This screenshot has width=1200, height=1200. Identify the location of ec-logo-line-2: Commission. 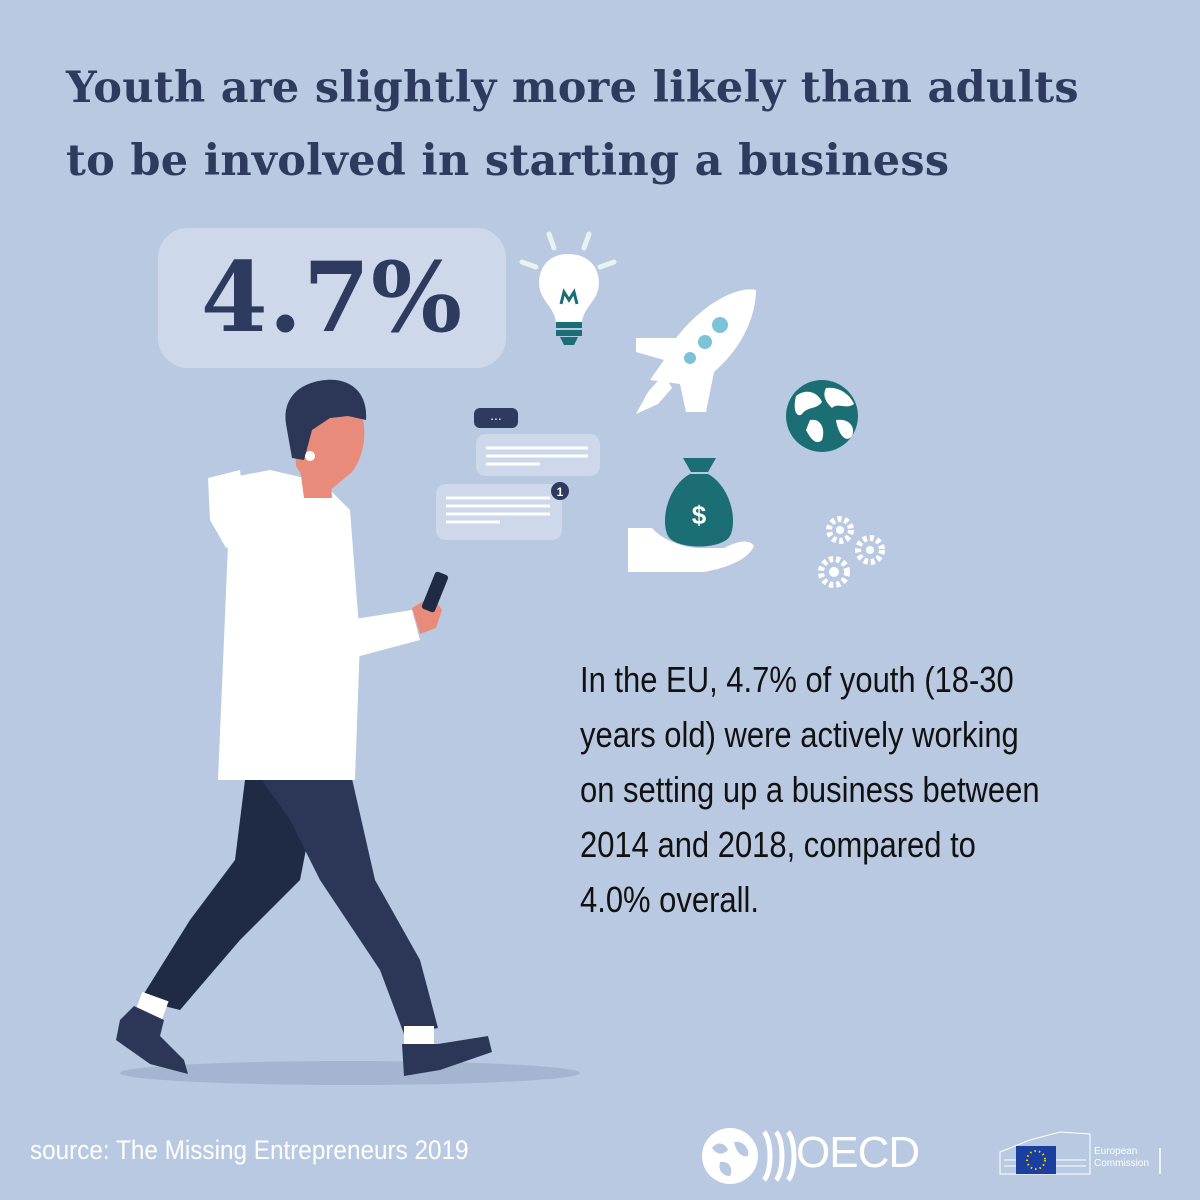
(1122, 1163).